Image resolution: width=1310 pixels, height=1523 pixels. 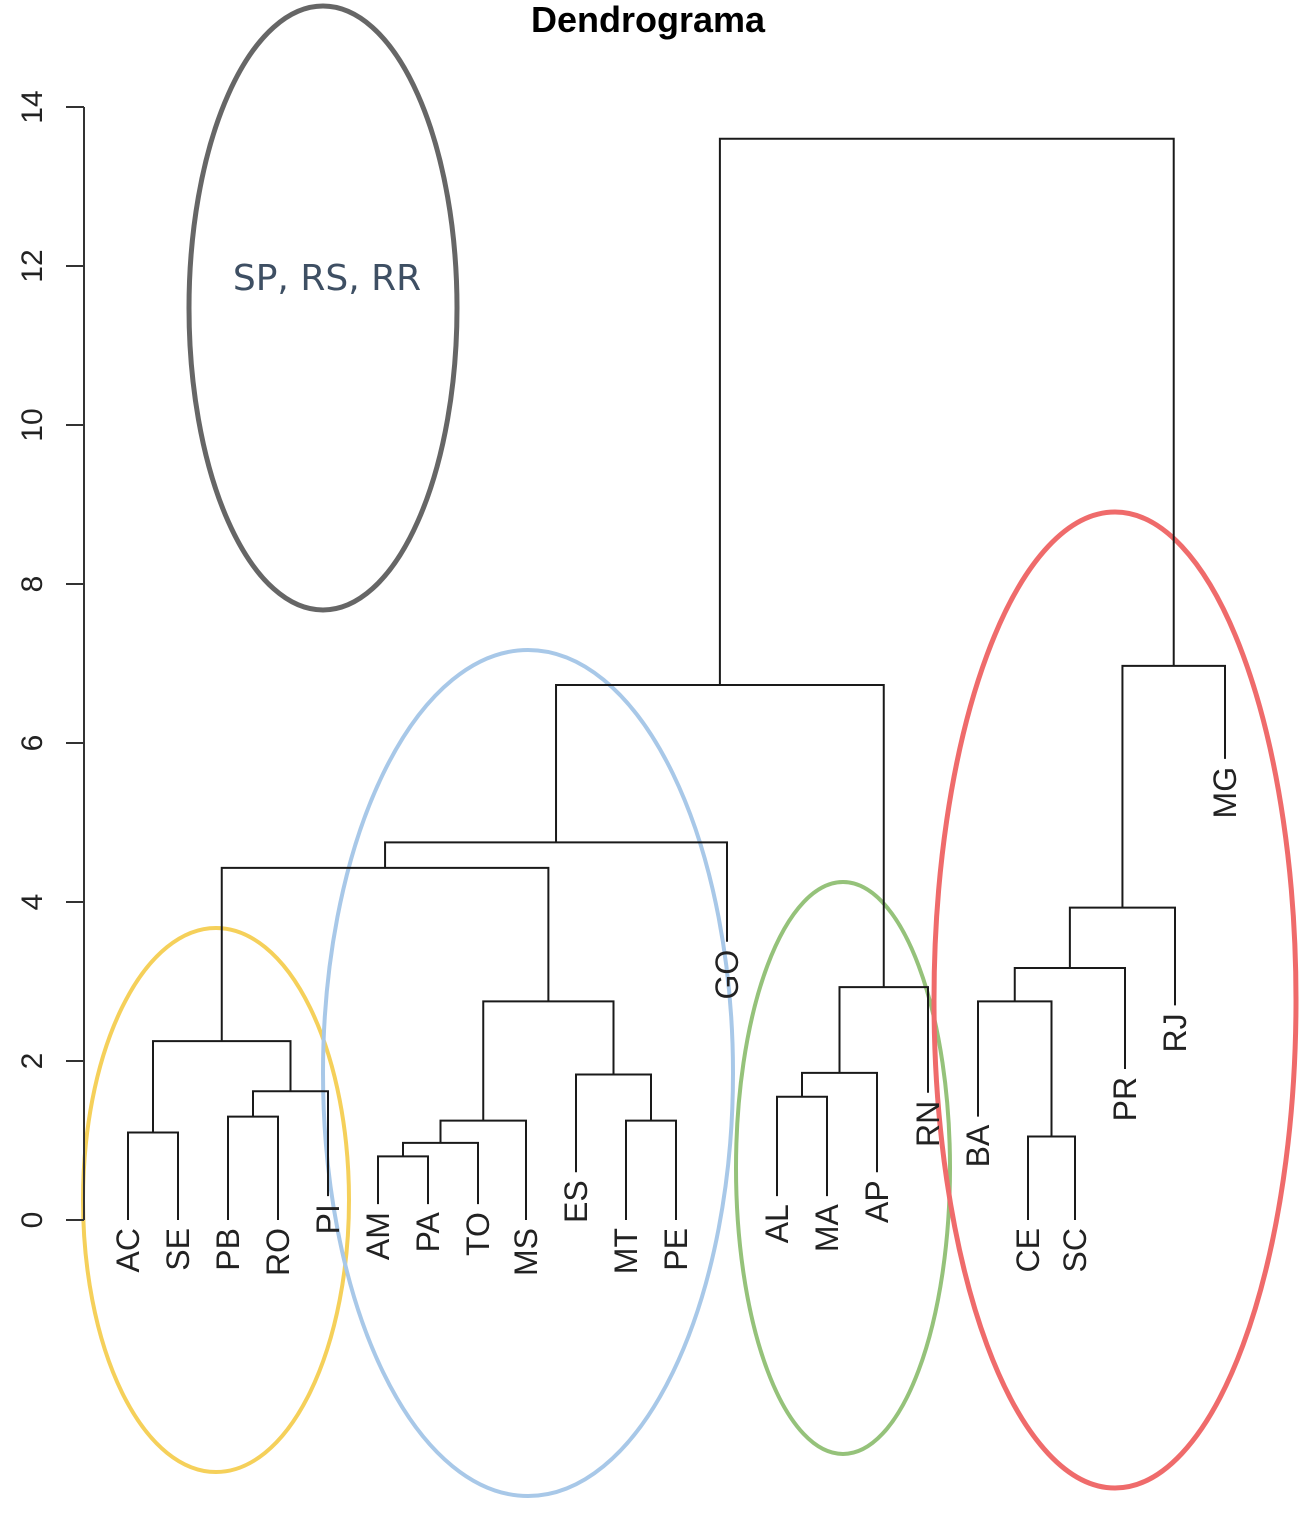 What do you see at coordinates (328, 1219) in the screenshot?
I see `leaf-label-pi: PI` at bounding box center [328, 1219].